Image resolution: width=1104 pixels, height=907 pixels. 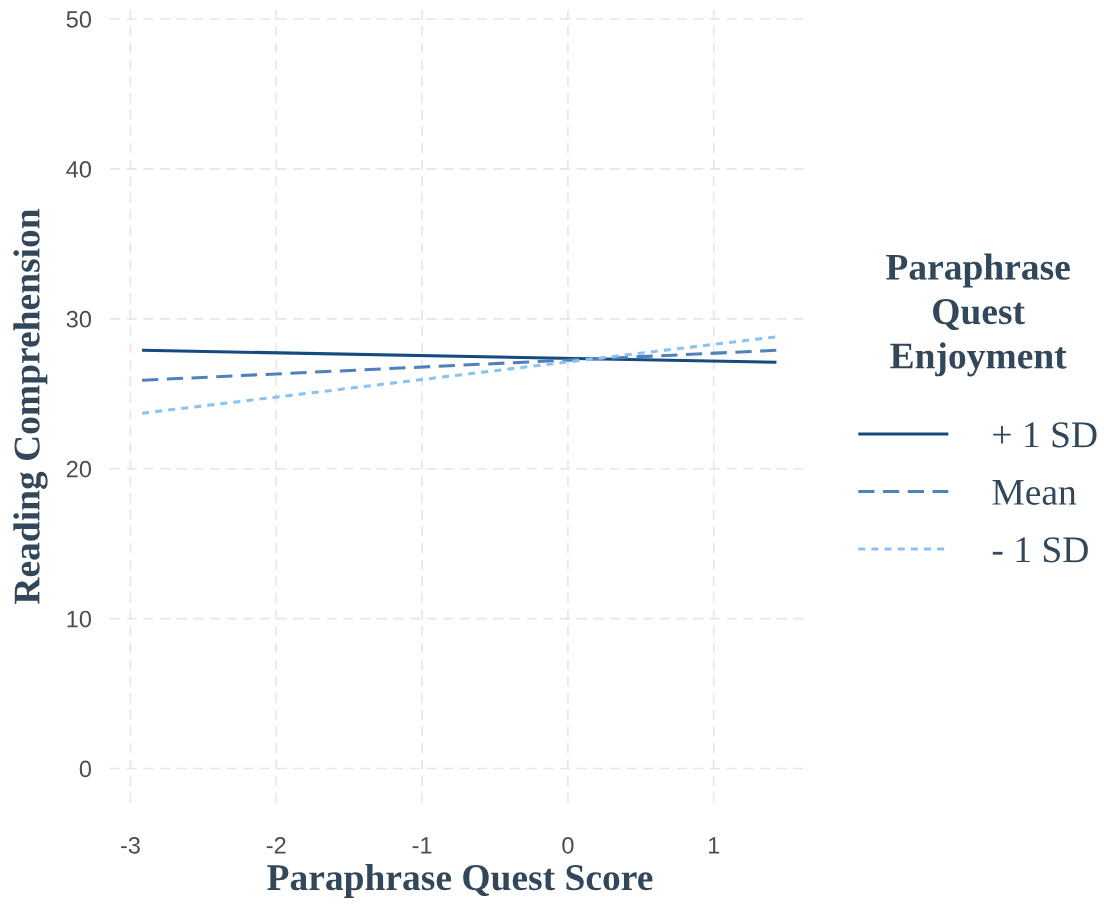 What do you see at coordinates (130, 845) in the screenshot?
I see `x-tick-label: -3` at bounding box center [130, 845].